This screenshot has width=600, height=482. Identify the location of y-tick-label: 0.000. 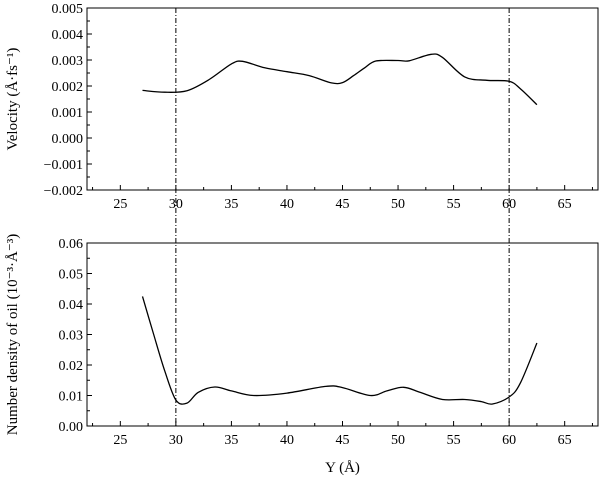
(68, 139).